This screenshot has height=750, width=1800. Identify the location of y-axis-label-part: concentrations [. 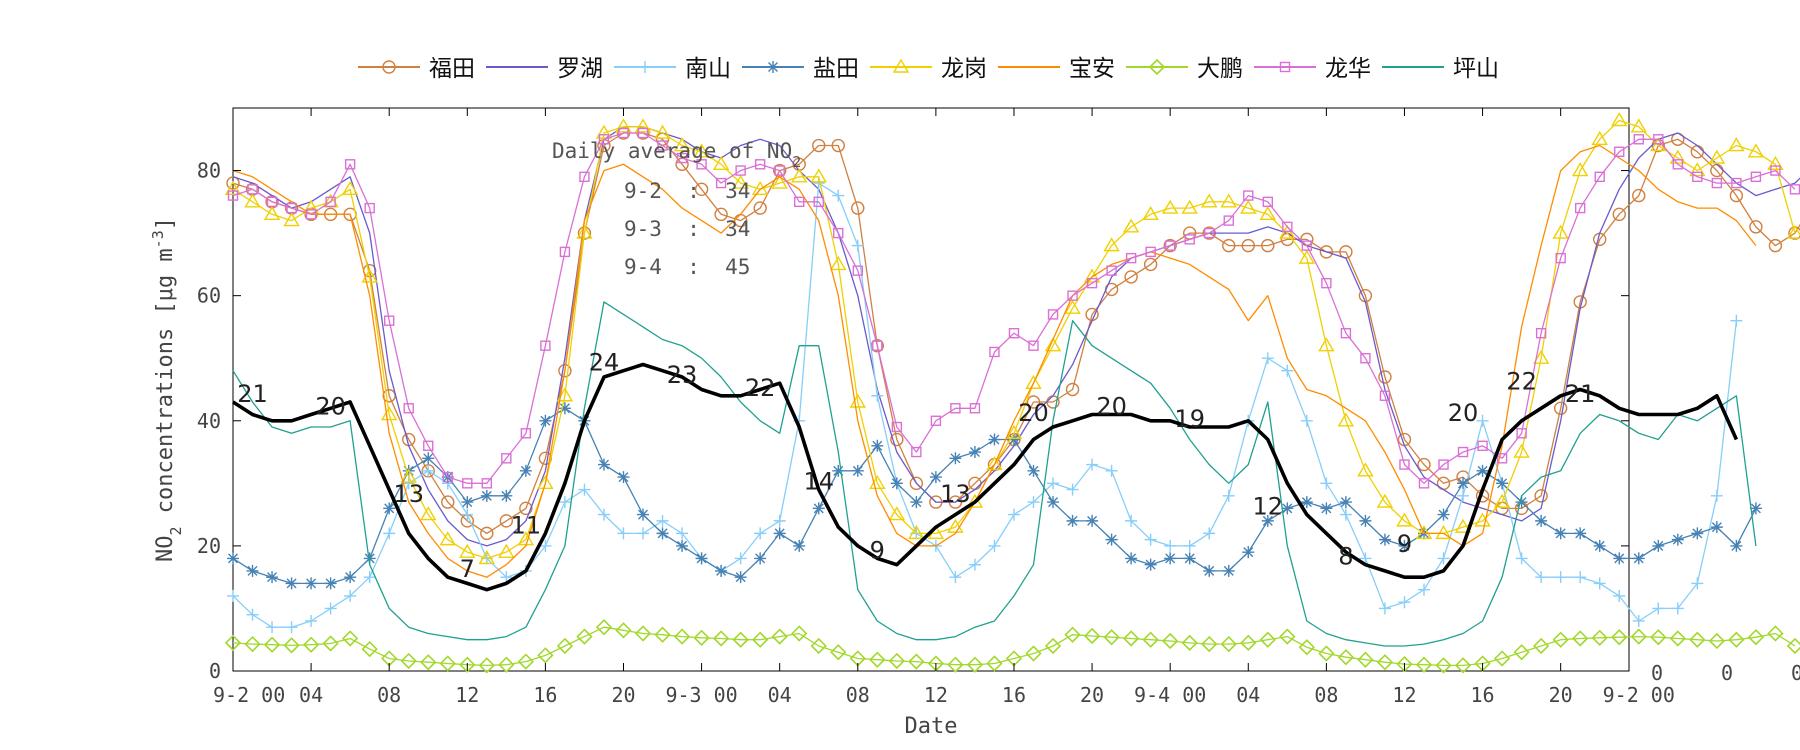
(165, 413).